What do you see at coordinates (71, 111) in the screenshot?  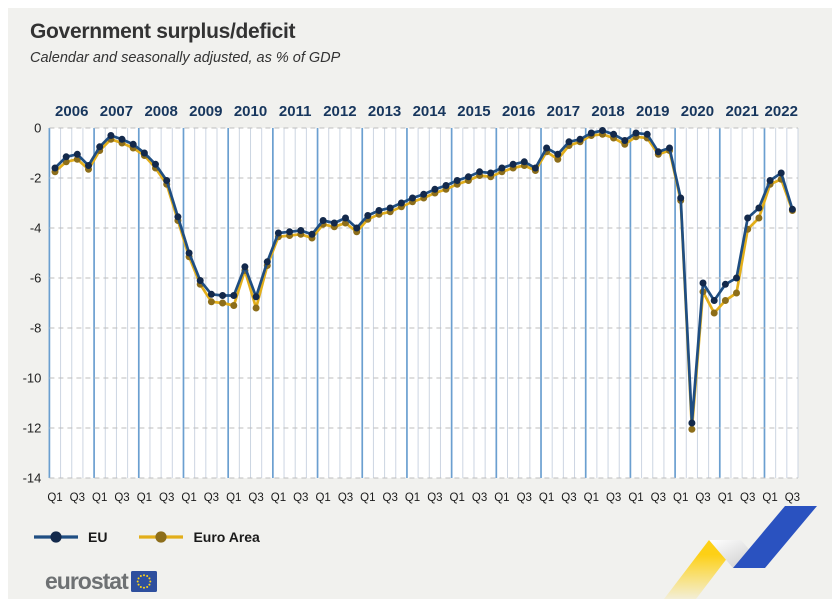 I see `year-label: 2006` at bounding box center [71, 111].